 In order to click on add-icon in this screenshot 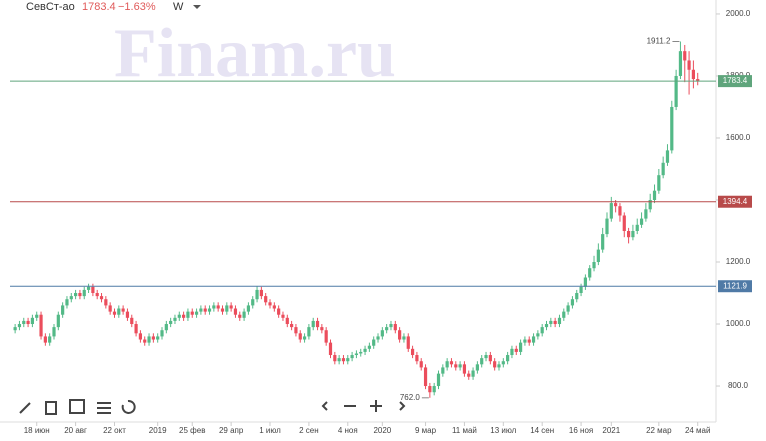, I will do `click(77, 406)`.